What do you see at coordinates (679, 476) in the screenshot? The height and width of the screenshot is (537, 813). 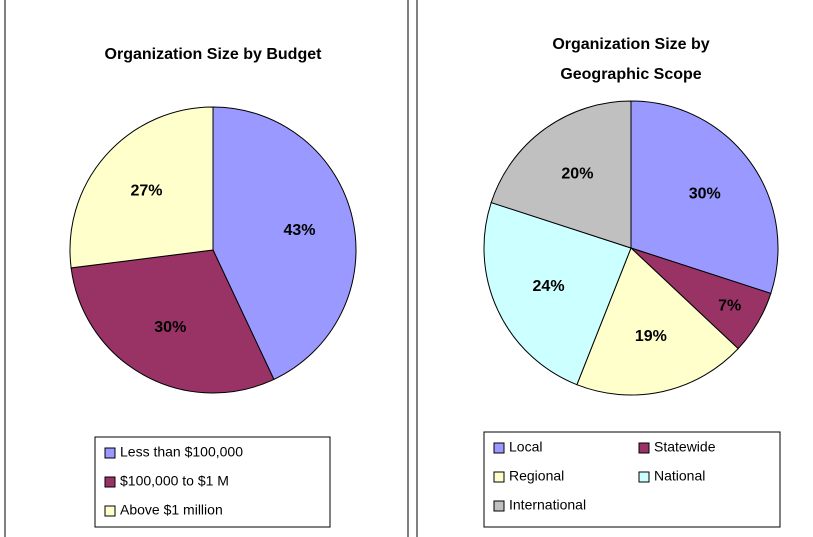 I see `legend-label: National` at bounding box center [679, 476].